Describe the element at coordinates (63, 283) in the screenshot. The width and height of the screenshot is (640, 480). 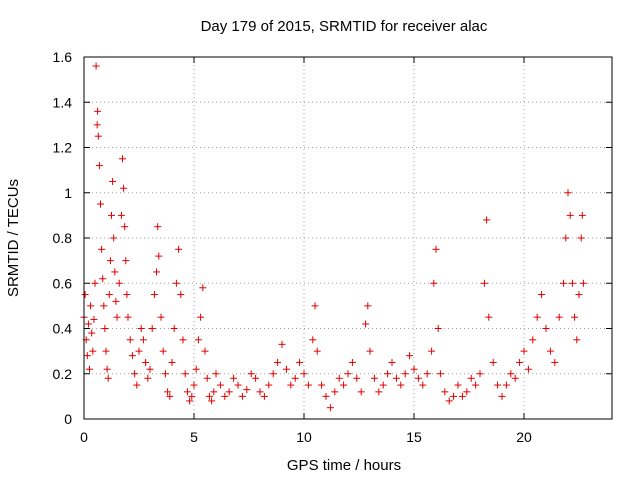
I see `y-tick-label: 0.6` at that location.